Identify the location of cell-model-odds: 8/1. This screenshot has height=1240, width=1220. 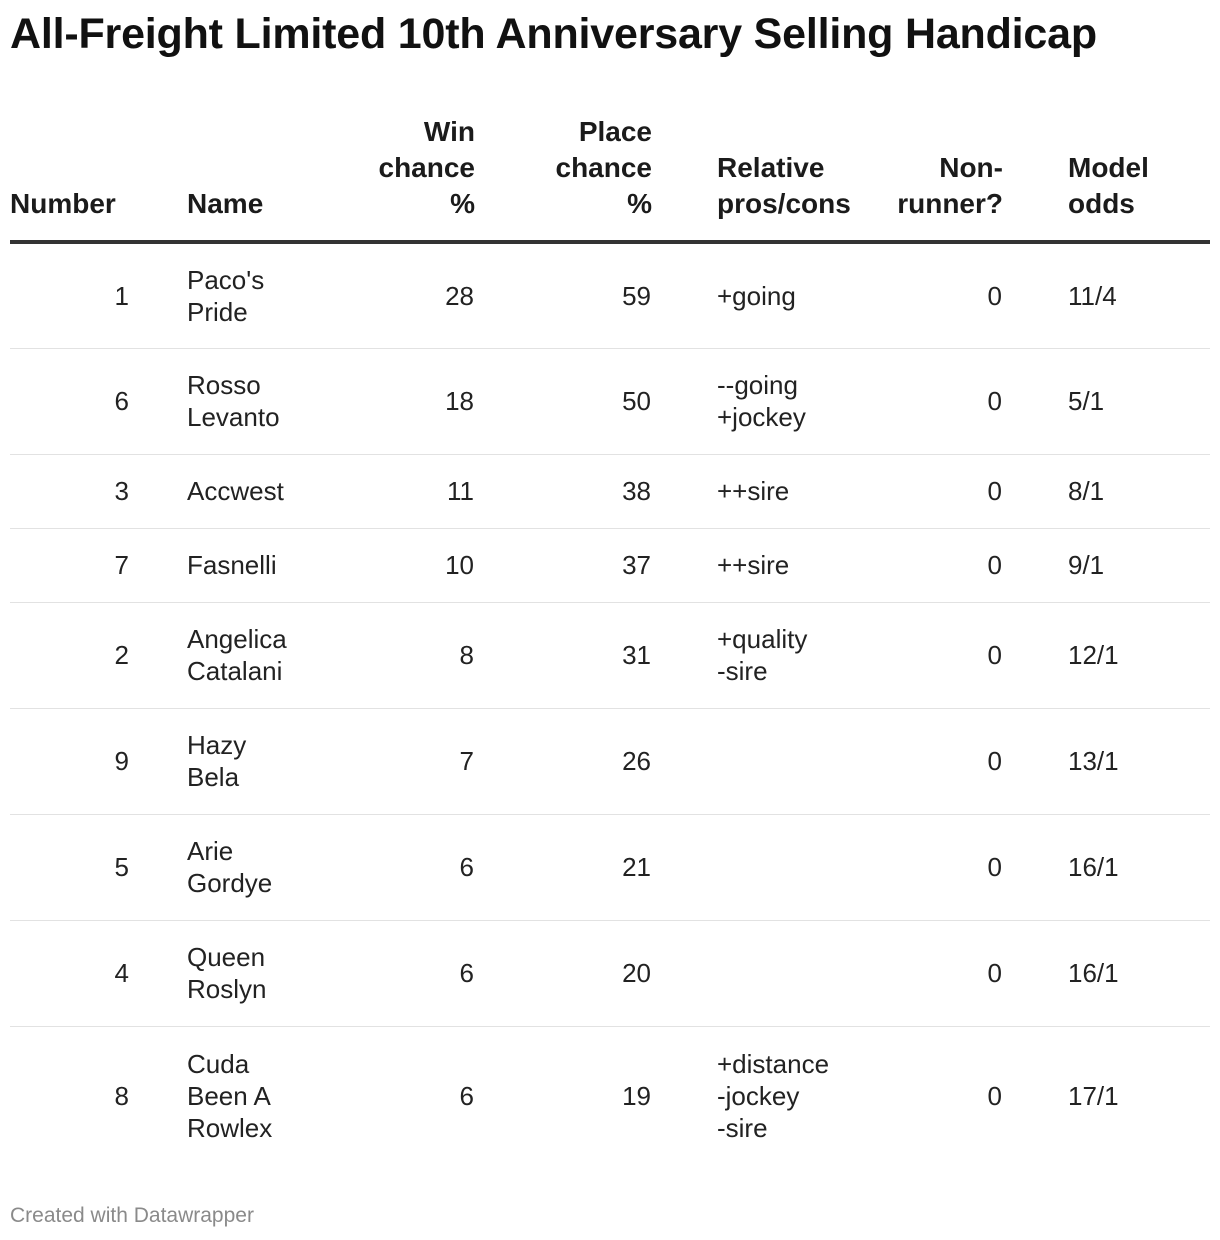
(1106, 491).